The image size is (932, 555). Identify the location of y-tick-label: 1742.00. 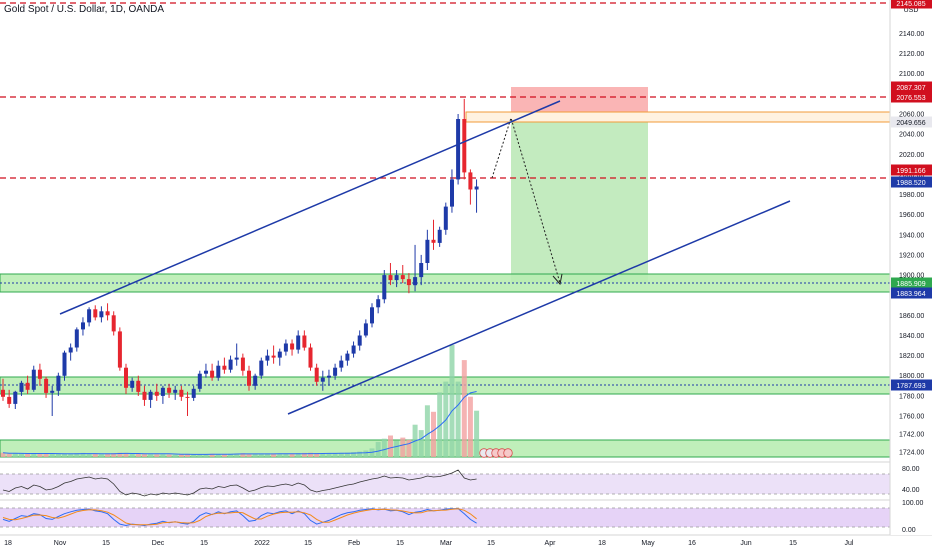
(911, 435).